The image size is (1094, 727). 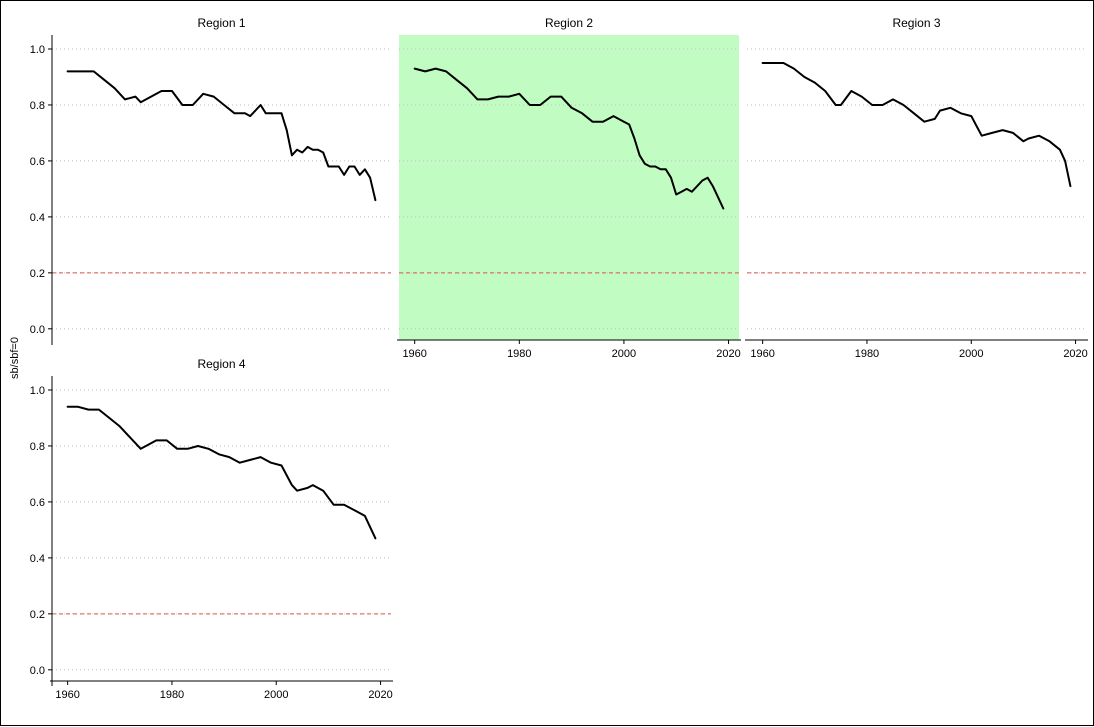 I want to click on panel-region-2: Region 2 1960 1980 2000 2020, so click(x=569, y=188).